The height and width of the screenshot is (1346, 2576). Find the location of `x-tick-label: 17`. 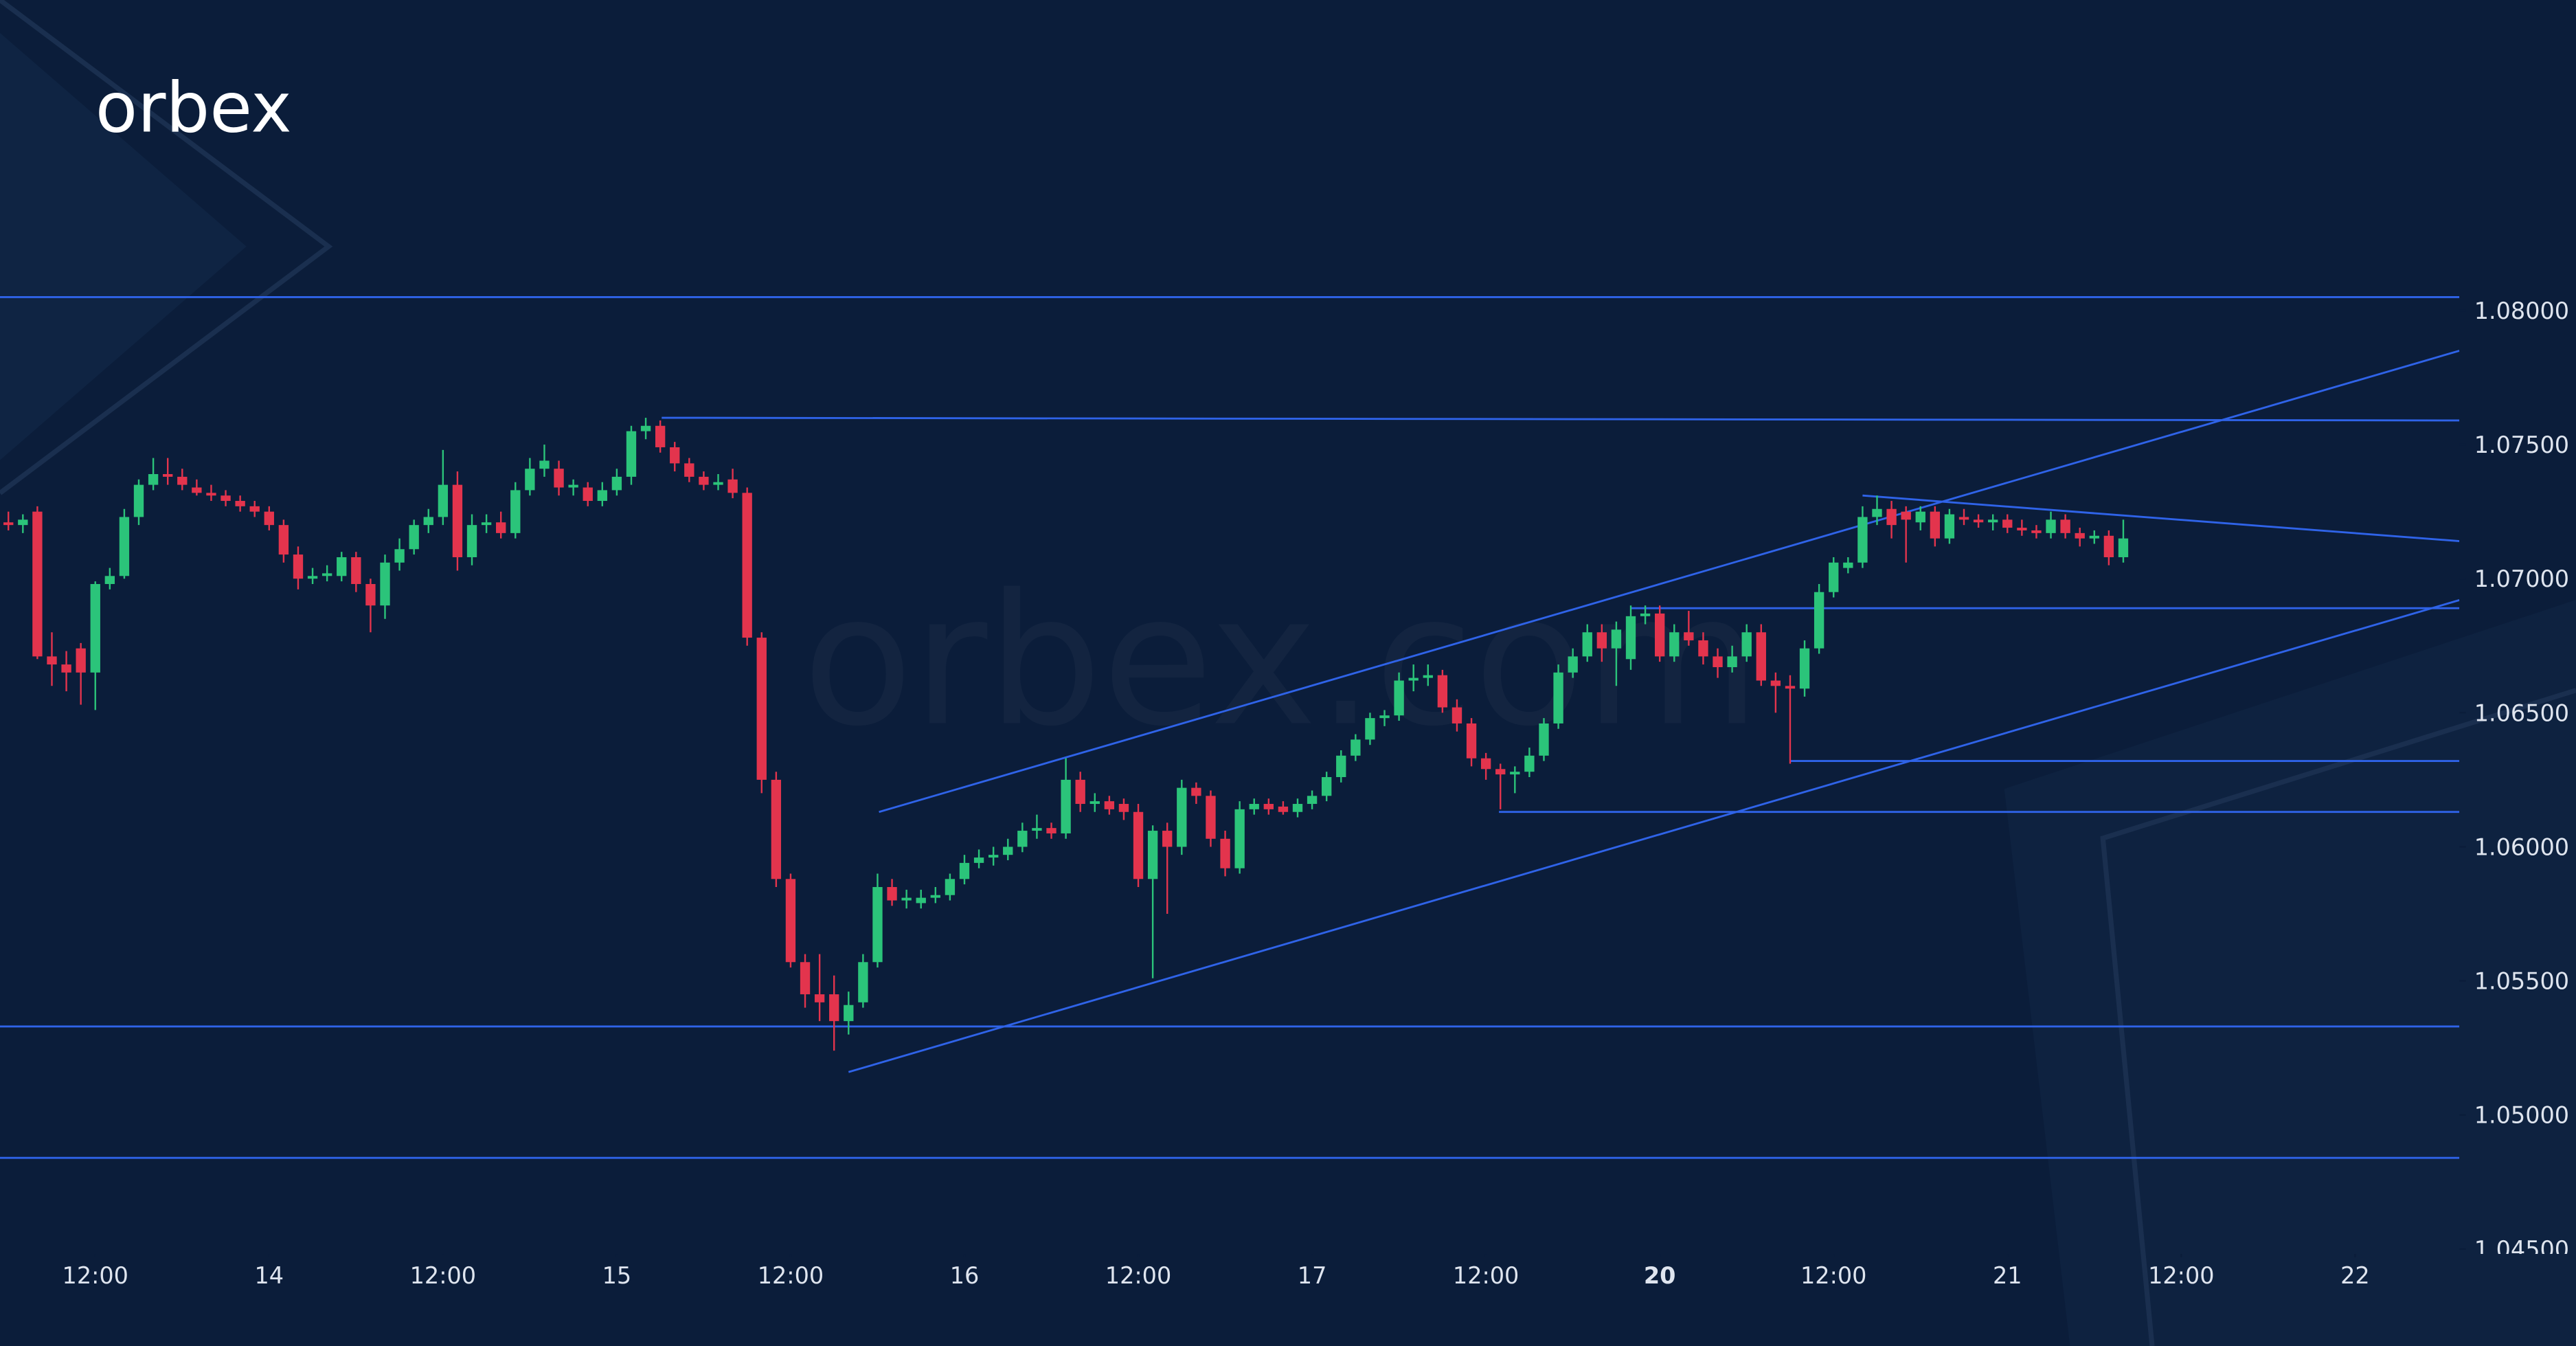

x-tick-label: 17 is located at coordinates (1312, 1275).